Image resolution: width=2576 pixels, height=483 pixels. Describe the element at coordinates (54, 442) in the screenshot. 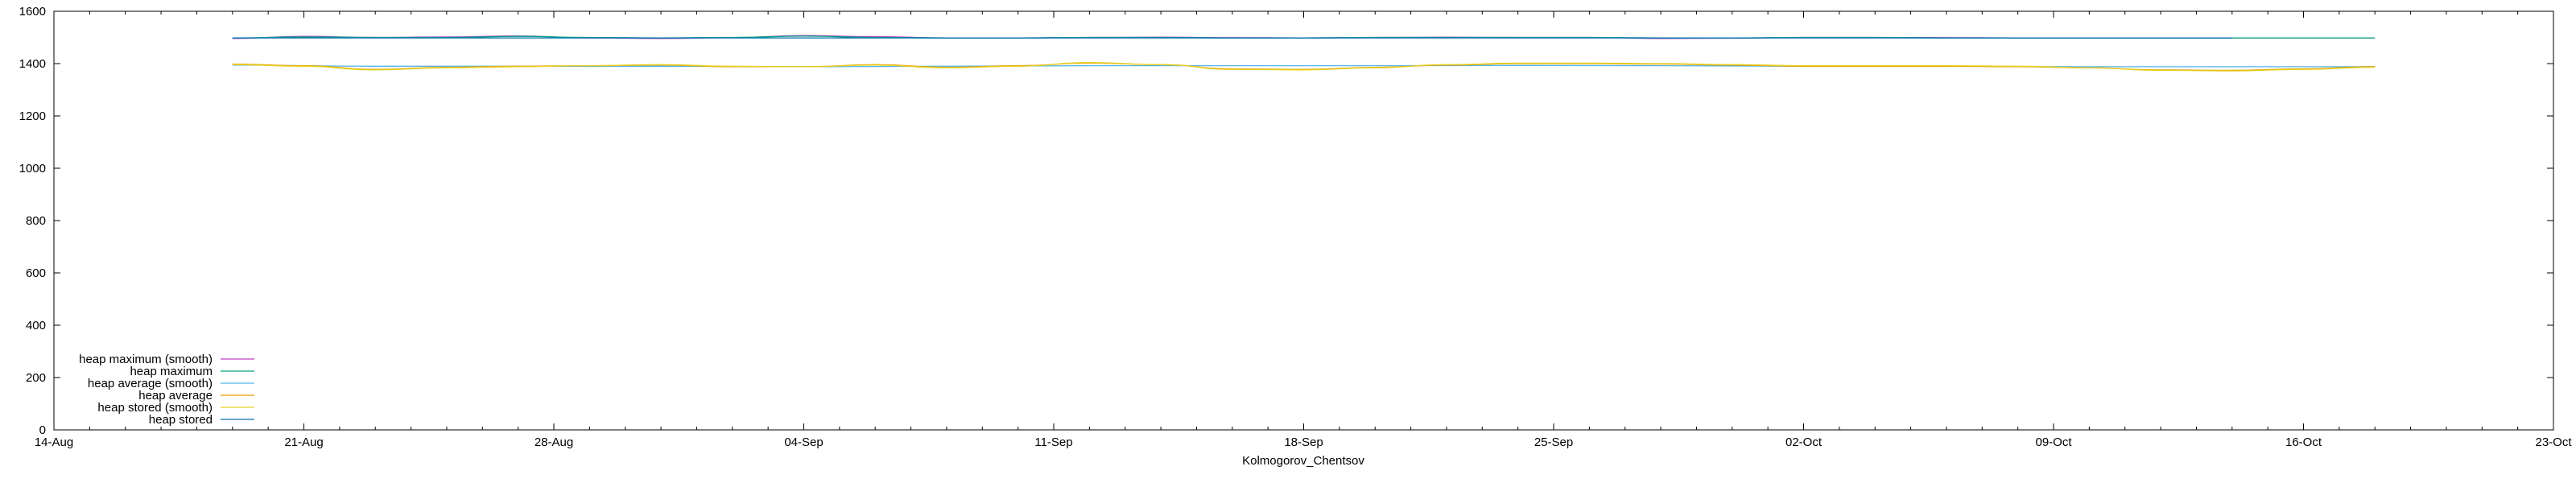

I see `x-tick-label: 14-Aug` at that location.